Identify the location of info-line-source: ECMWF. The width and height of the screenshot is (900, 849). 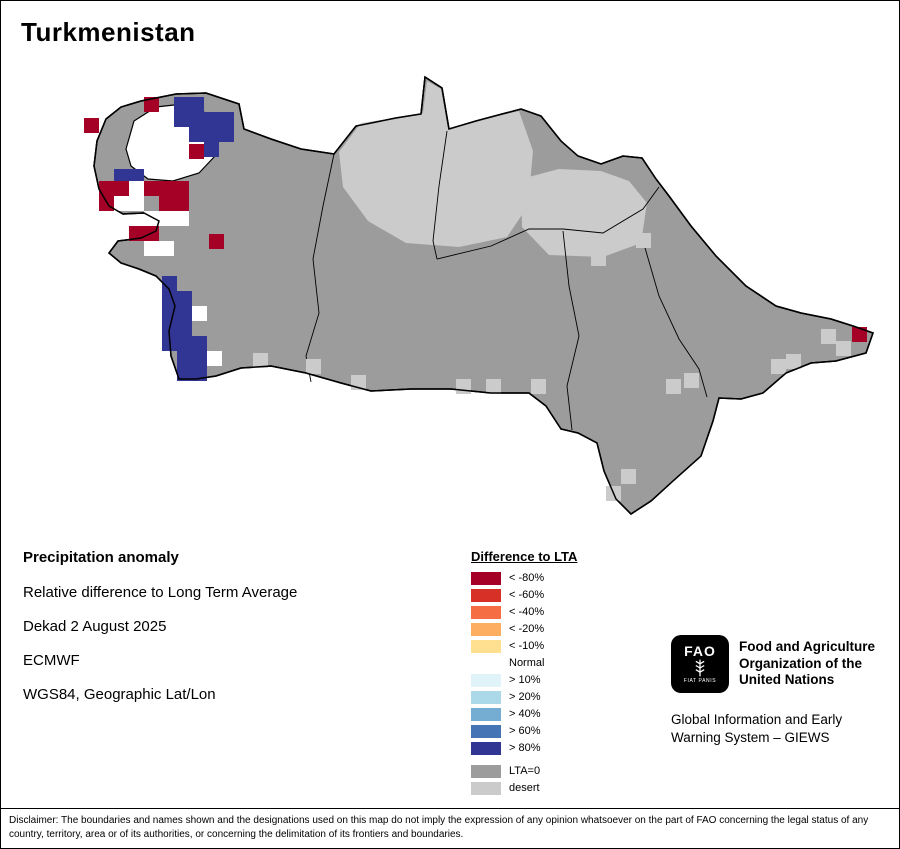
(51, 660).